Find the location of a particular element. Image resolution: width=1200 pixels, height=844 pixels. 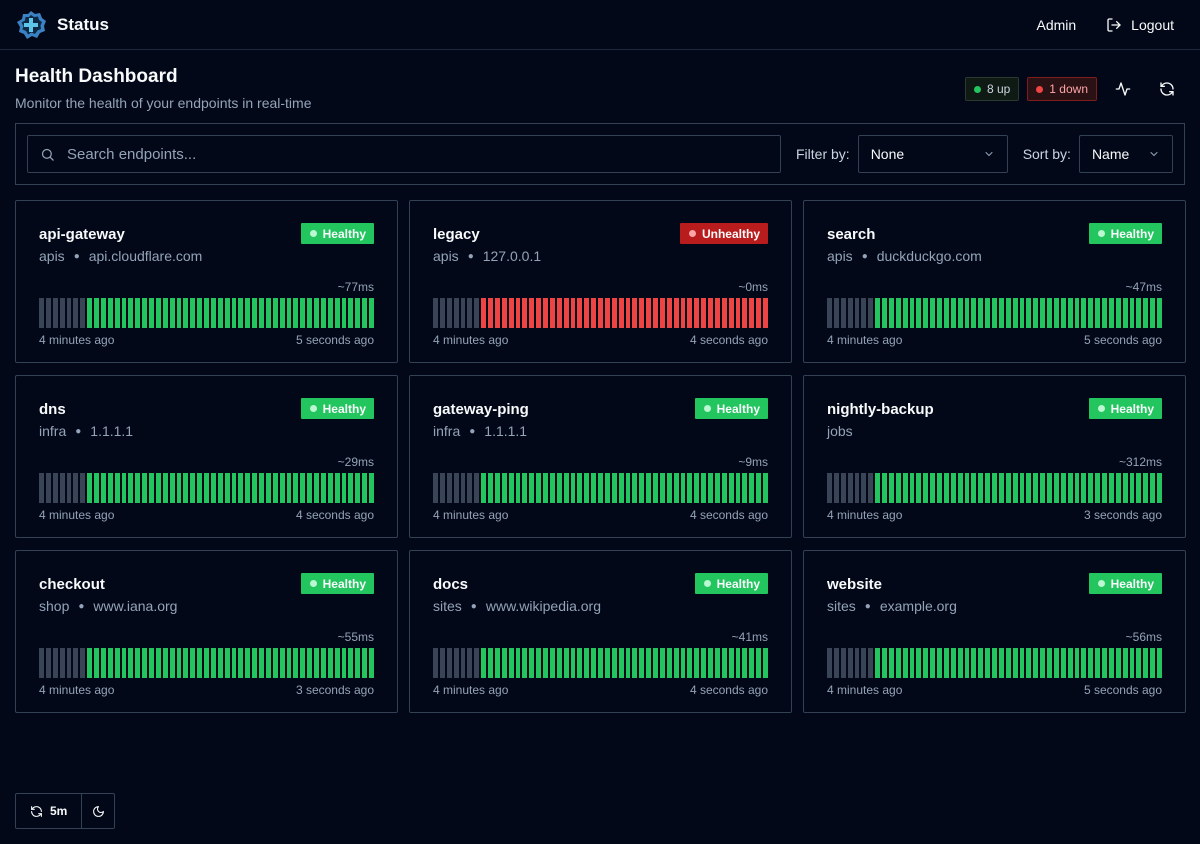

theme-toggle-button is located at coordinates (98, 811).